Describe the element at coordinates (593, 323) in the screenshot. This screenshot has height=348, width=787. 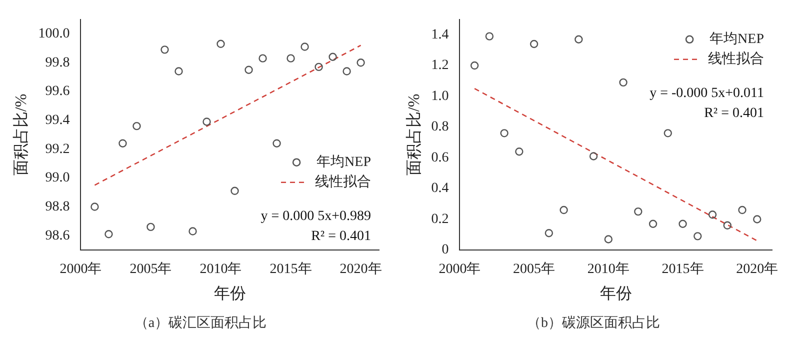
I see `text: （b）碳源区面积占比` at that location.